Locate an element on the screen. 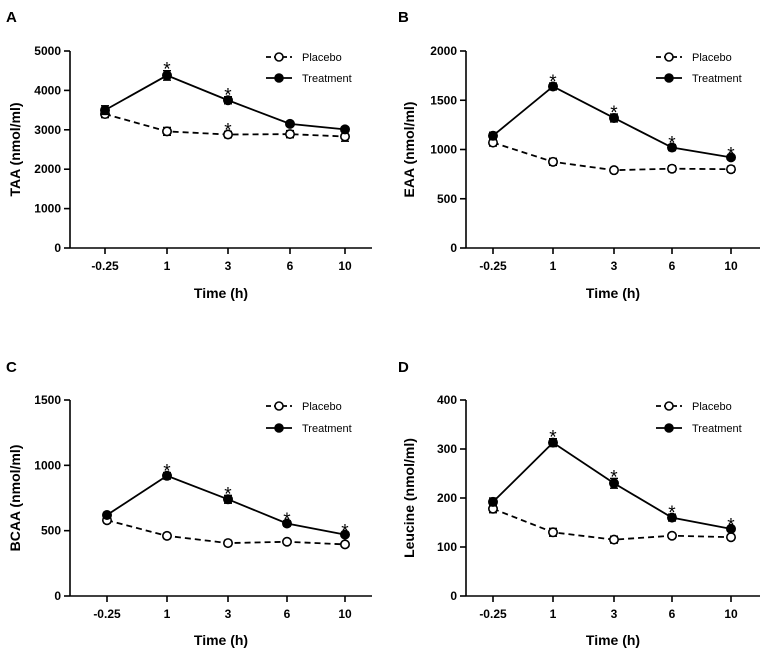  panel-letter: D is located at coordinates (403, 367).